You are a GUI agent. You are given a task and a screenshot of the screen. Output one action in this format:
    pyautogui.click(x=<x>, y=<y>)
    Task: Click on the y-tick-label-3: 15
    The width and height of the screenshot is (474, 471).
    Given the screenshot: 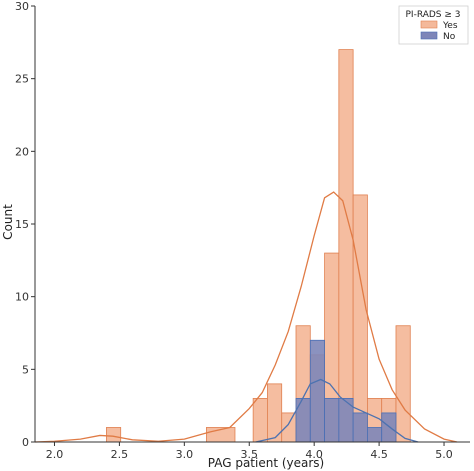 What is the action you would take?
    pyautogui.click(x=22, y=224)
    